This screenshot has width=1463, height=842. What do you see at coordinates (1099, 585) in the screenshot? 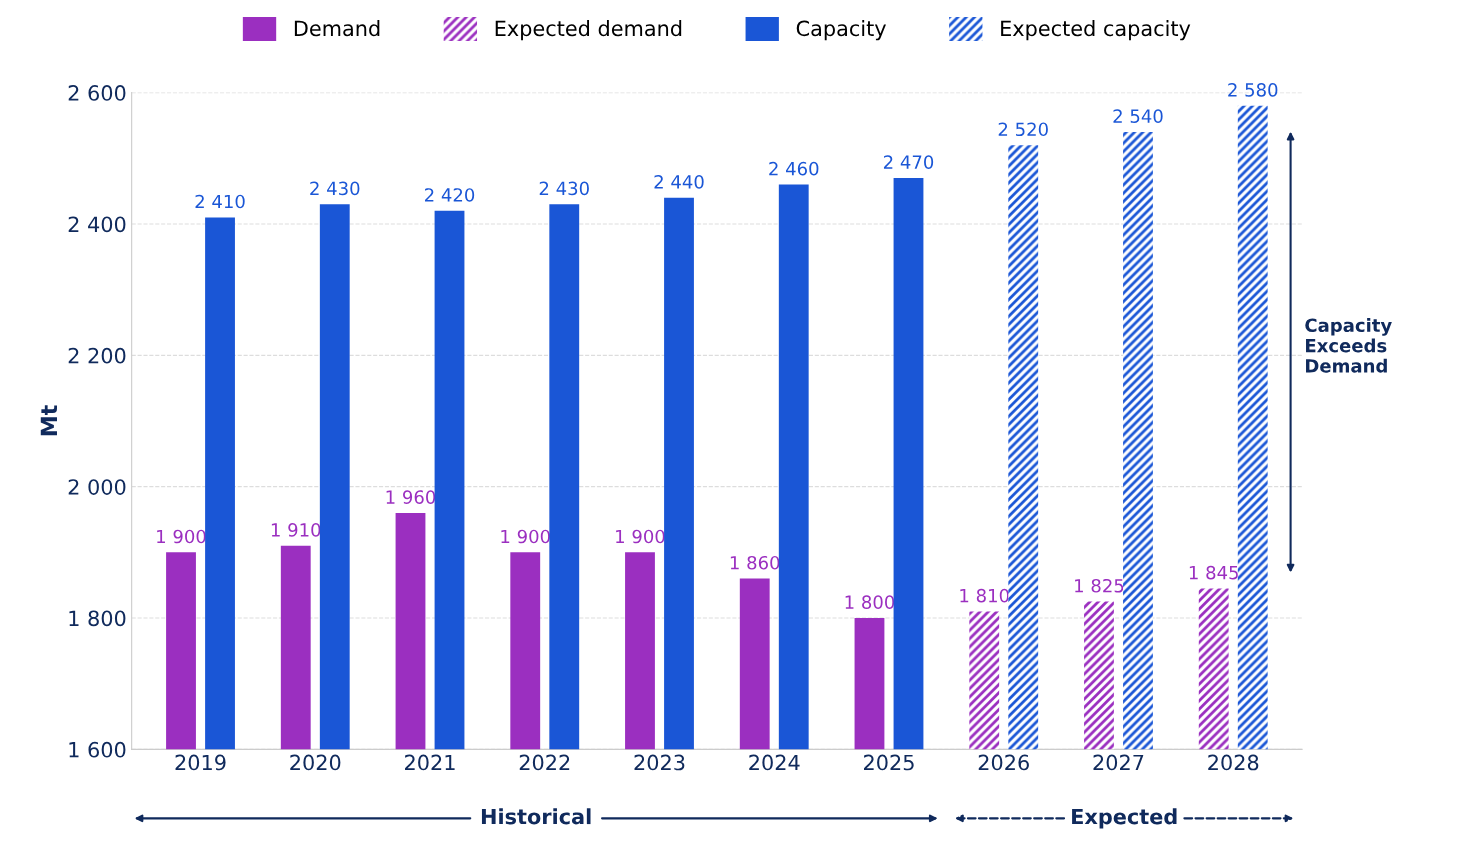
I see `data-label: 1 825` at bounding box center [1099, 585].